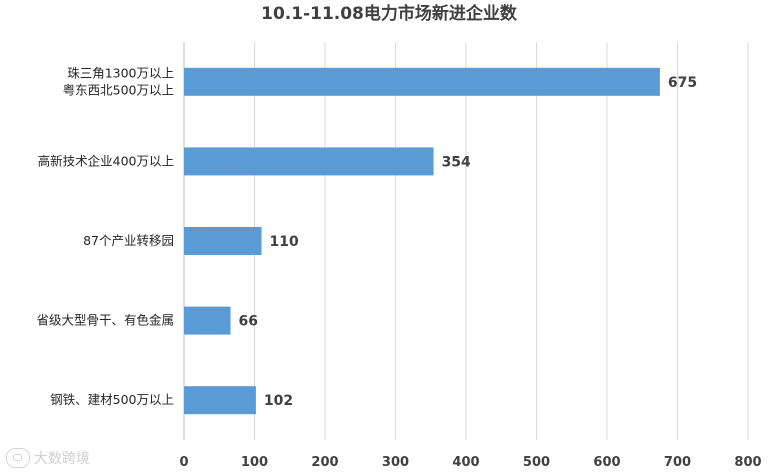  I want to click on x-tick-label: 700, so click(677, 462).